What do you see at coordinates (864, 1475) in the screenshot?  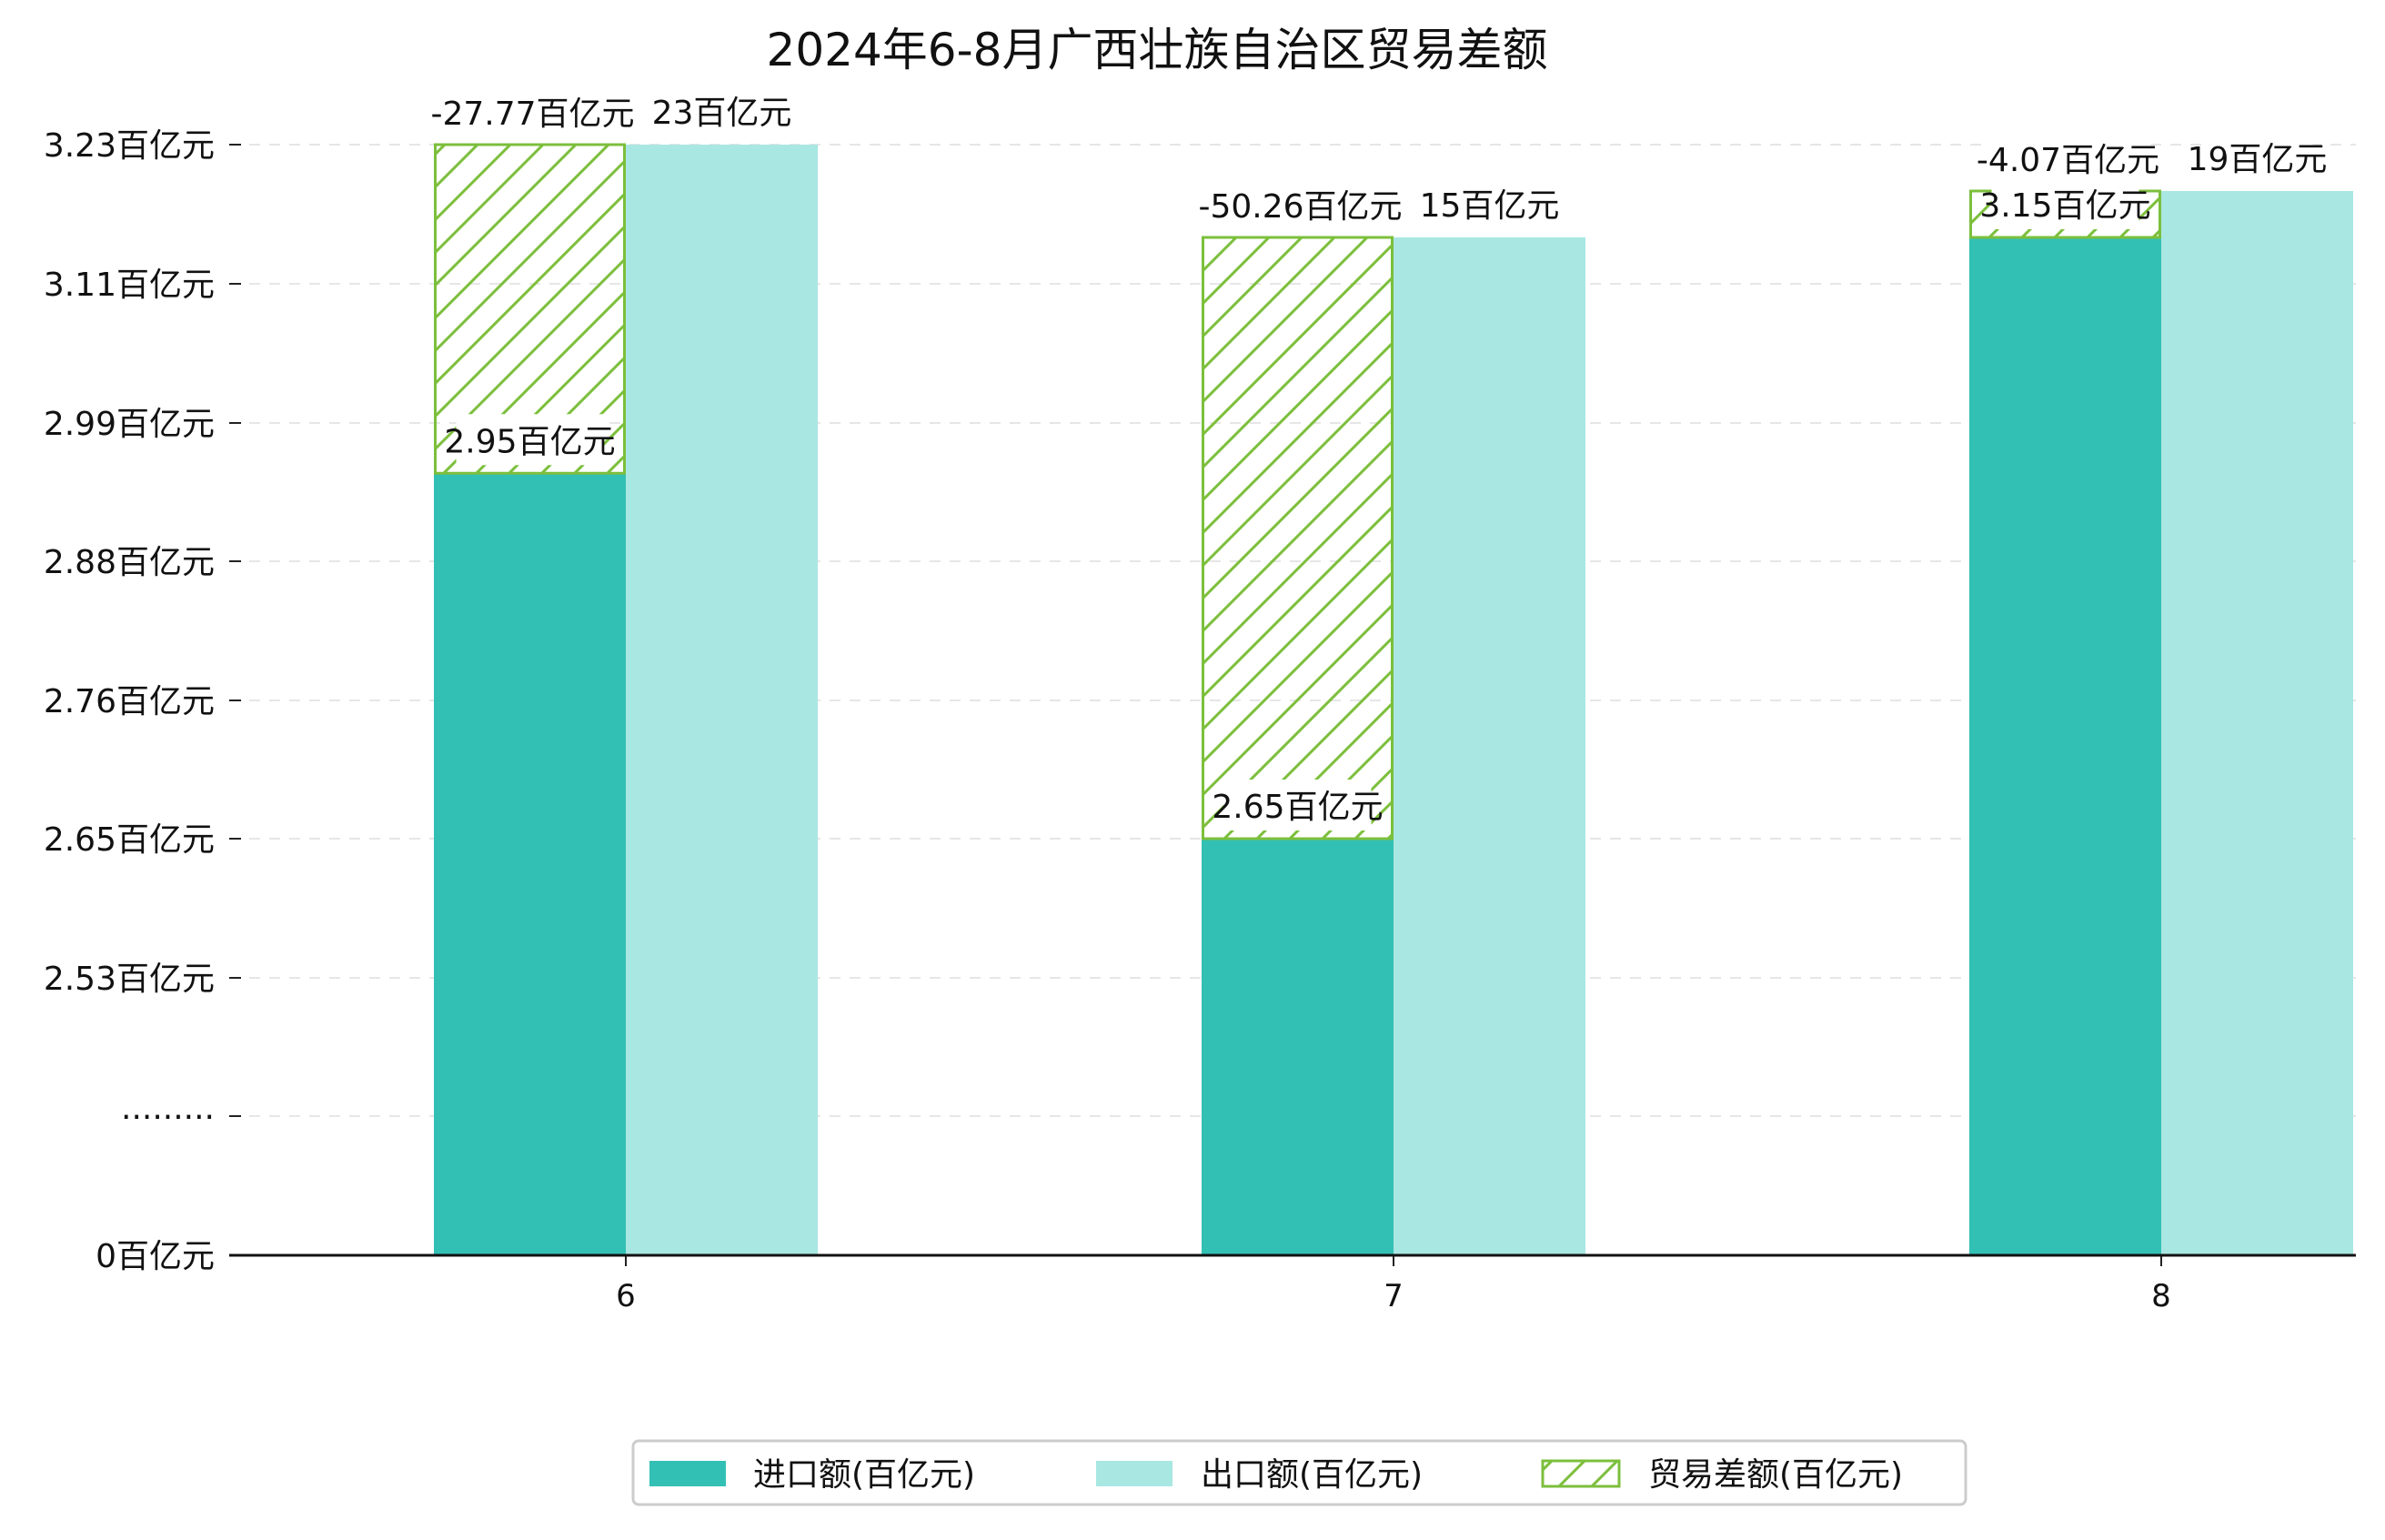 I see `legend-label: 进口额(百亿元)` at bounding box center [864, 1475].